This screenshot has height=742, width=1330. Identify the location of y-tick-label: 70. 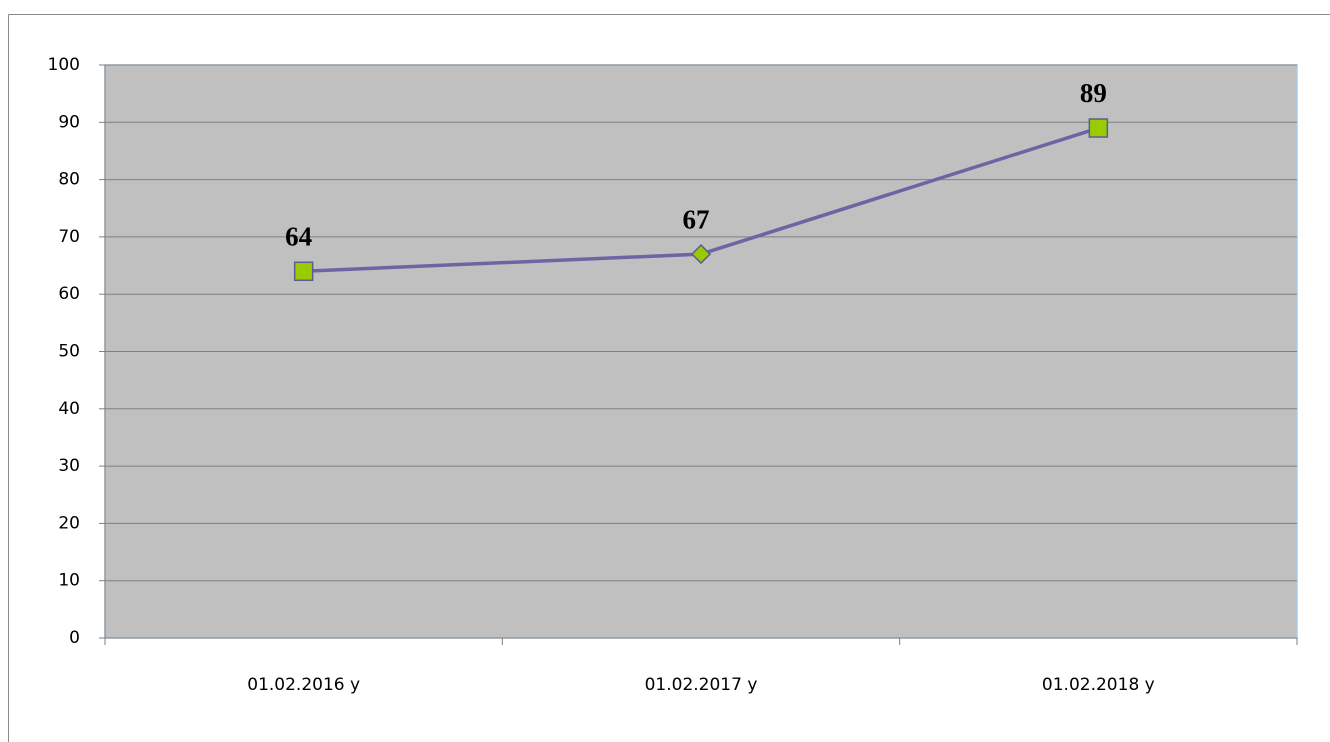
(69, 237).